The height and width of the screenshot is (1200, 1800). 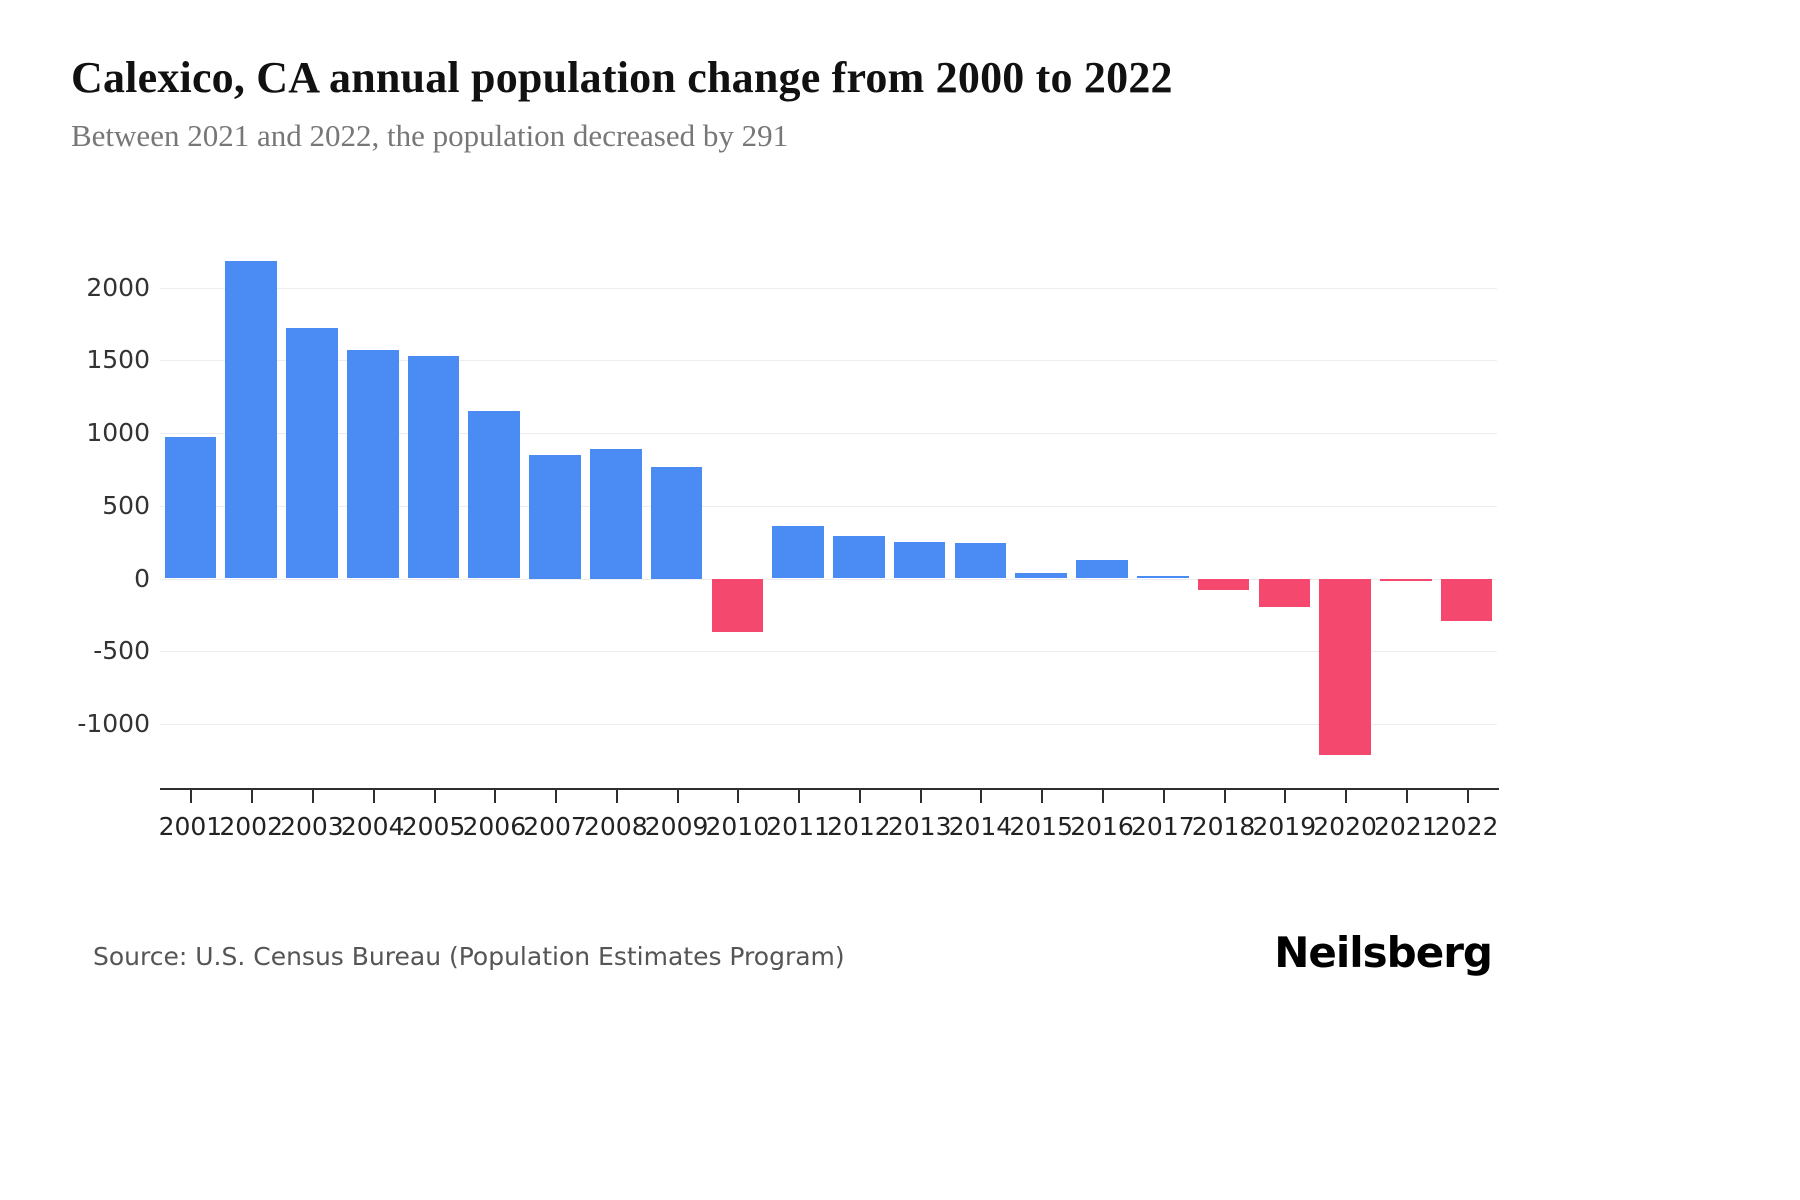 I want to click on bar-2019, so click(x=1284, y=592).